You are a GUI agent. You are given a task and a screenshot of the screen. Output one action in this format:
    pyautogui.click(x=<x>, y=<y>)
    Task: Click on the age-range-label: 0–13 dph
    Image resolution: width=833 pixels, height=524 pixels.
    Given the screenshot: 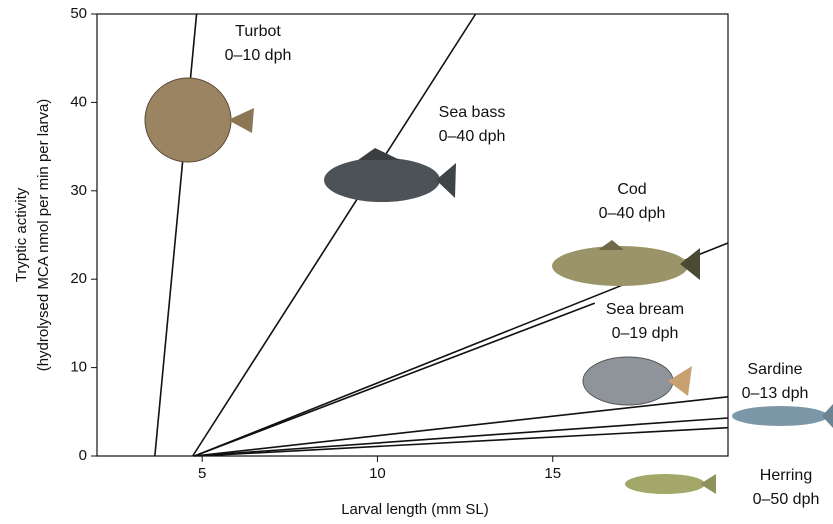 What is the action you would take?
    pyautogui.click(x=775, y=393)
    